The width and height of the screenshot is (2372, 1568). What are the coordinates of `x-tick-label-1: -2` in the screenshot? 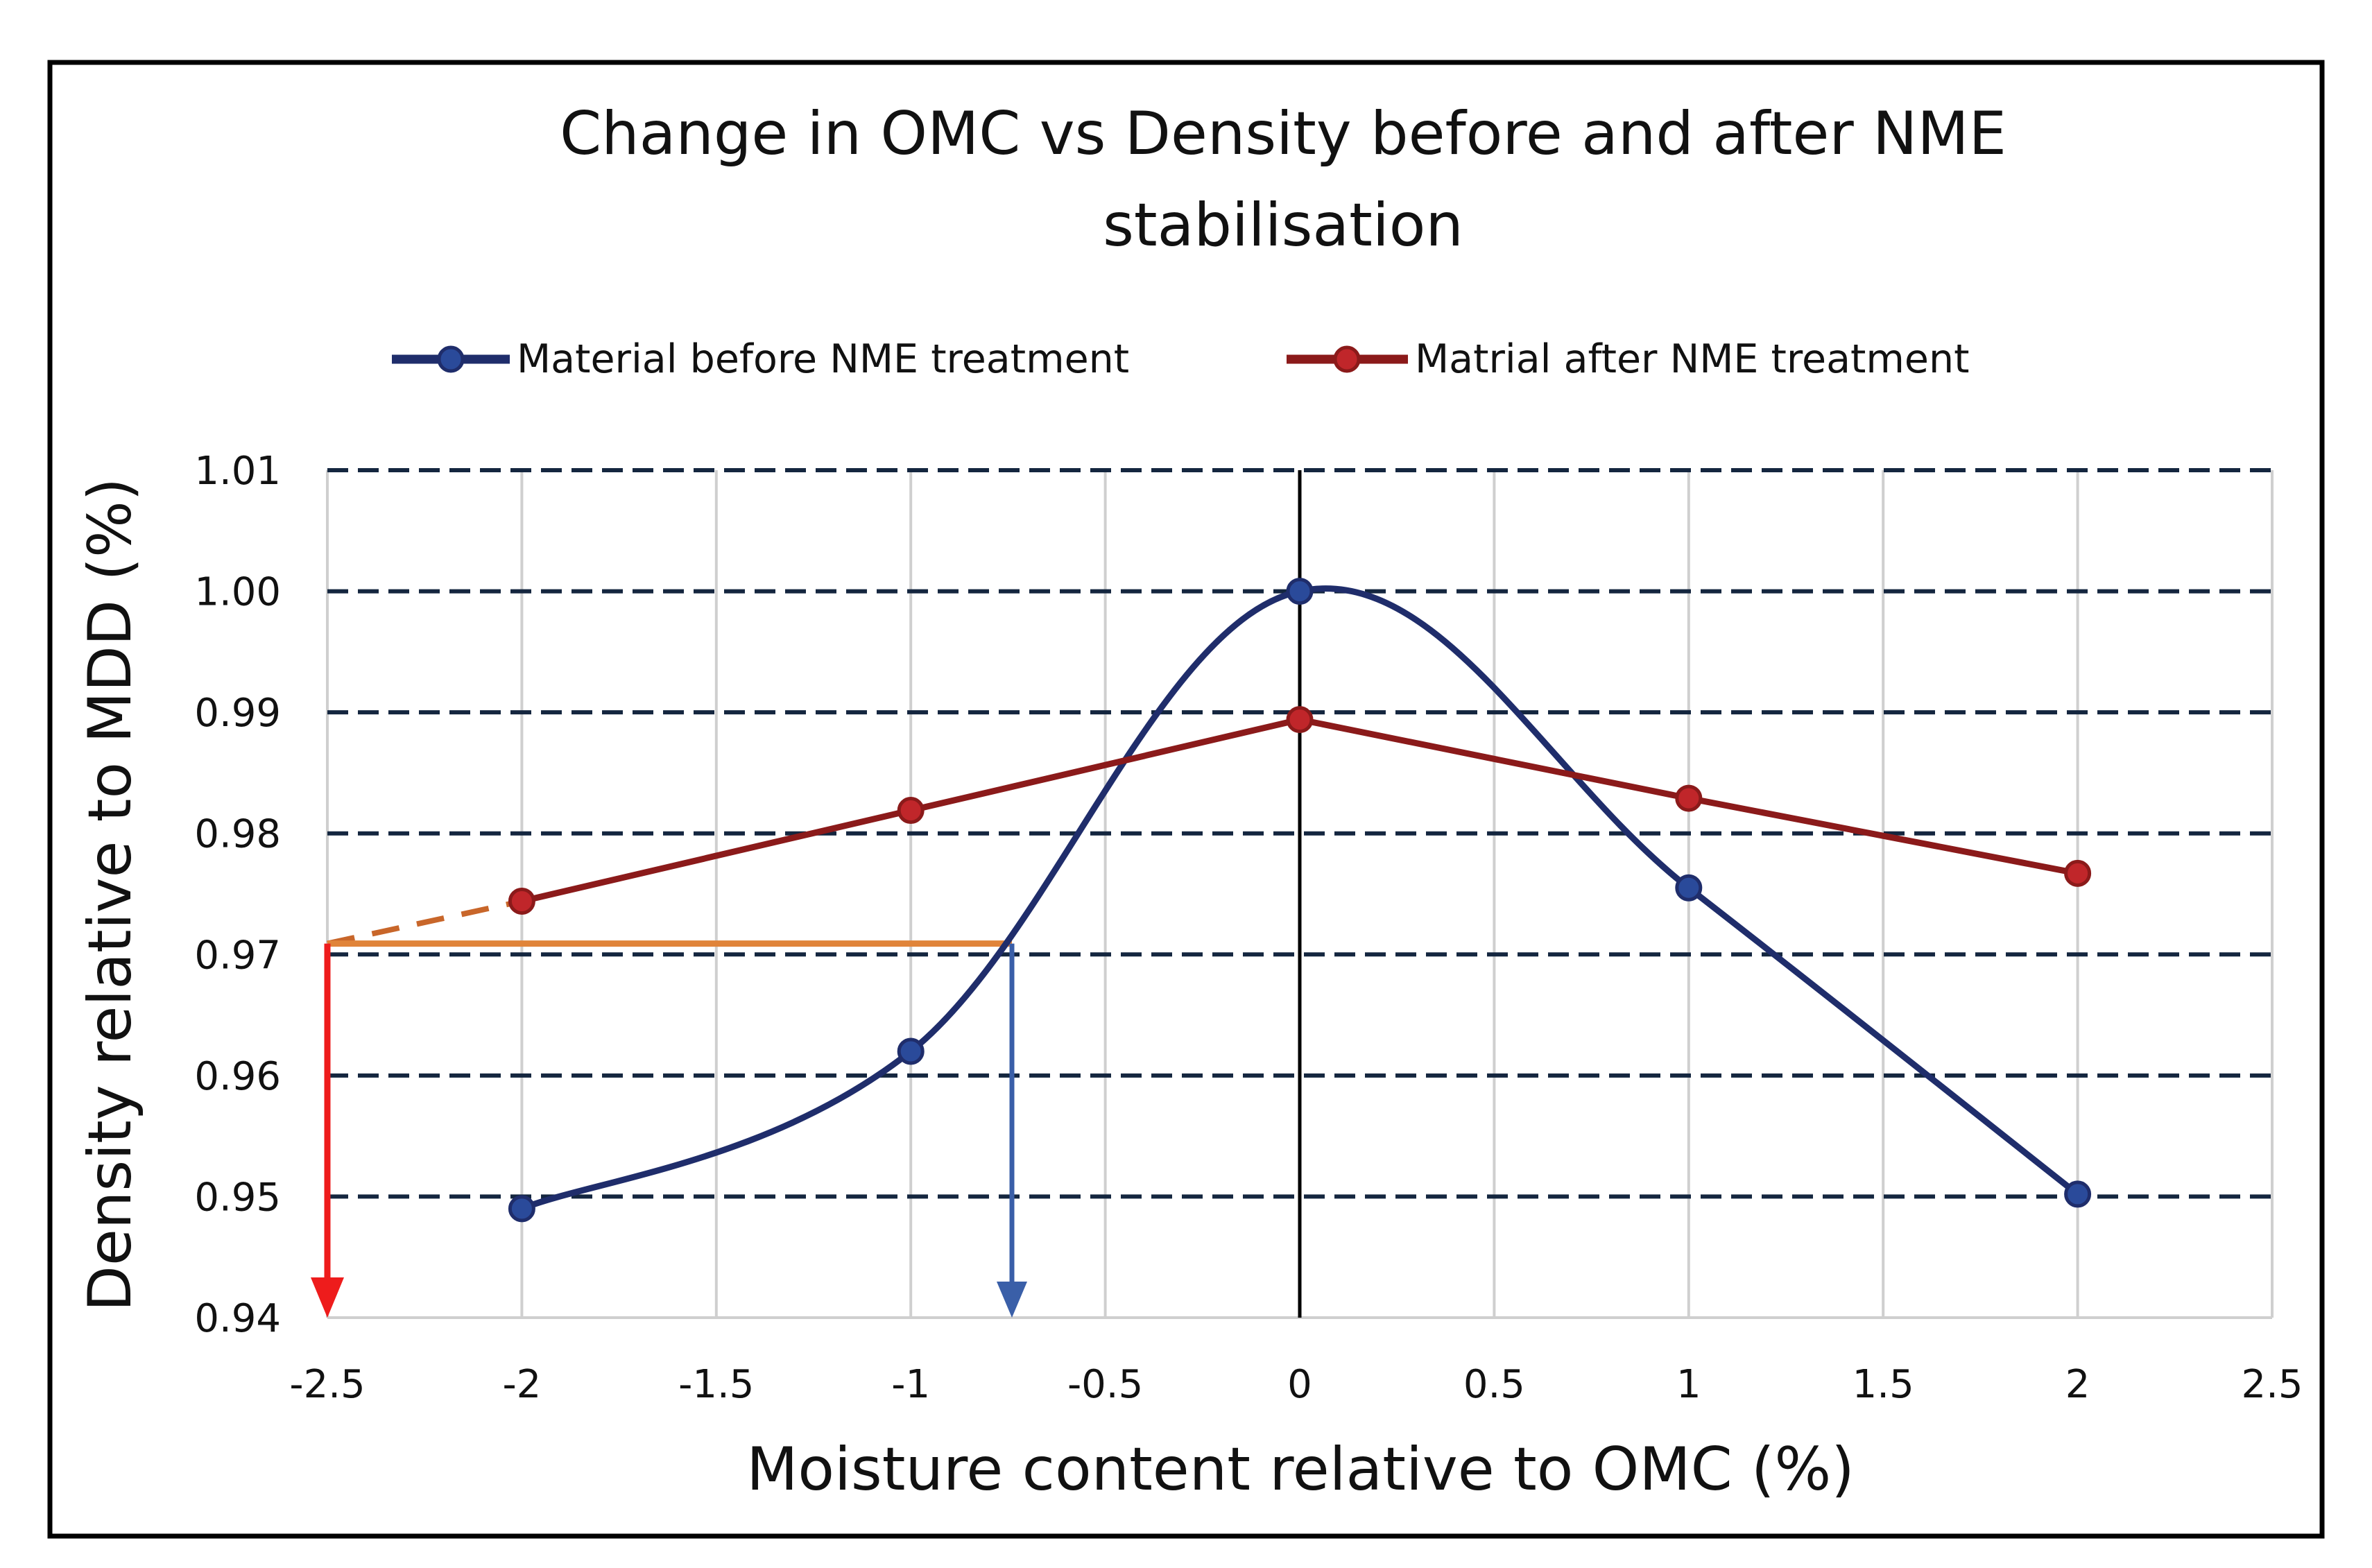 It's located at (521, 1384).